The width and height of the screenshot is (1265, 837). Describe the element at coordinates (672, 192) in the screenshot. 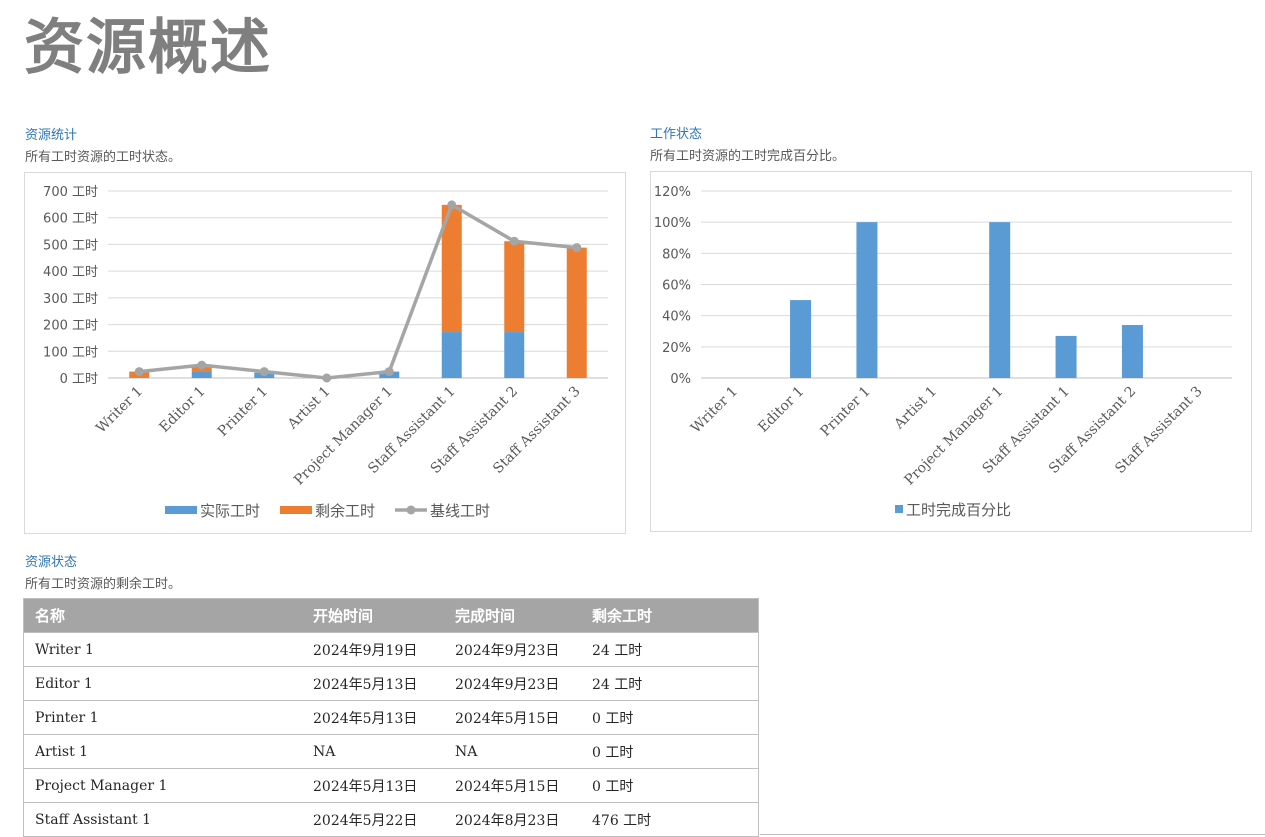

I see `y-tick-label: 120%` at that location.